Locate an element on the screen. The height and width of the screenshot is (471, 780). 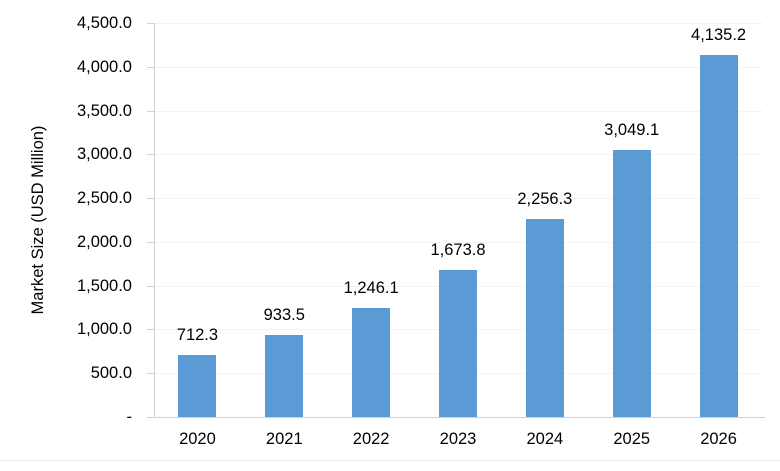
y-tick-label: 1,500.0 is located at coordinates (104, 285).